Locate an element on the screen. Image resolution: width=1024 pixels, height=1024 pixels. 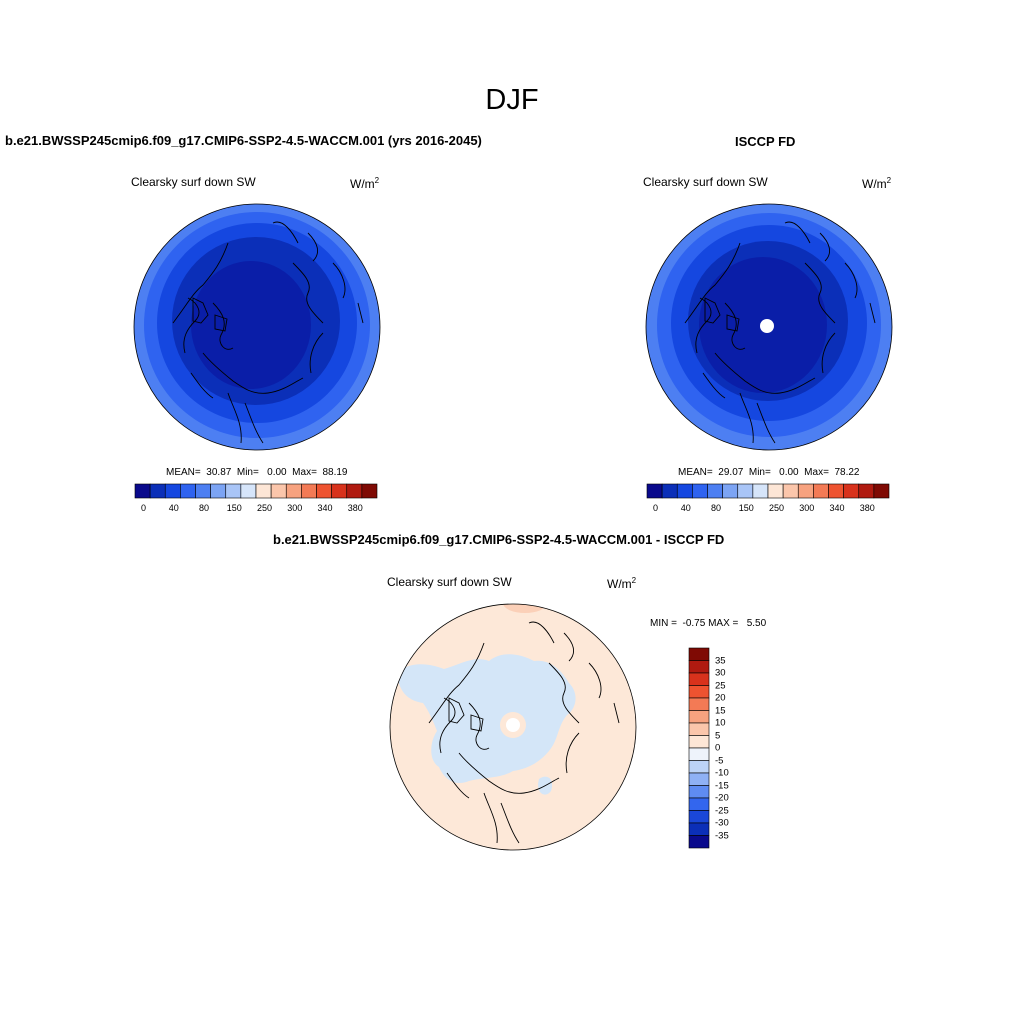
right-variable-label: Clearsky surf down SW is located at coordinates (705, 182).